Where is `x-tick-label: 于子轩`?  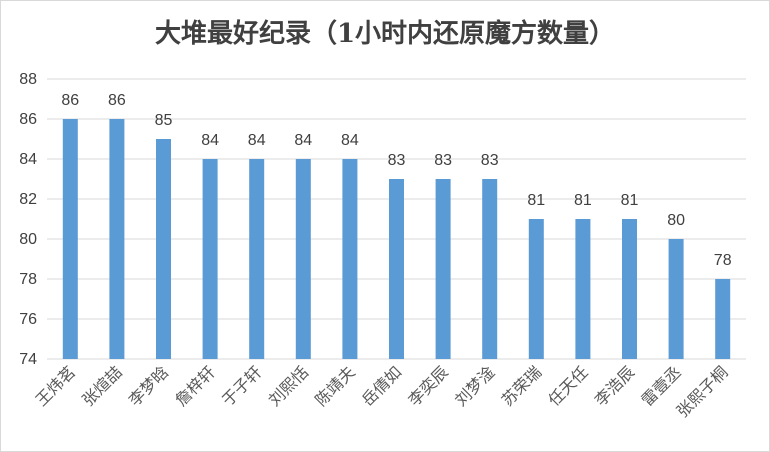
x-tick-label: 于子轩 is located at coordinates (241, 385).